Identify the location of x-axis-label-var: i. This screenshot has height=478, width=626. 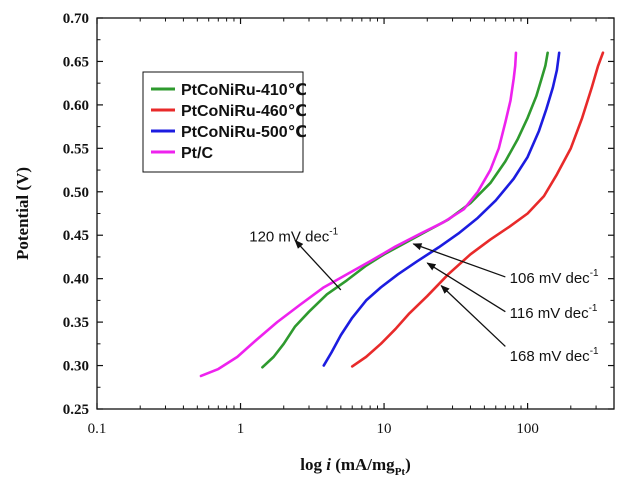
(328, 464).